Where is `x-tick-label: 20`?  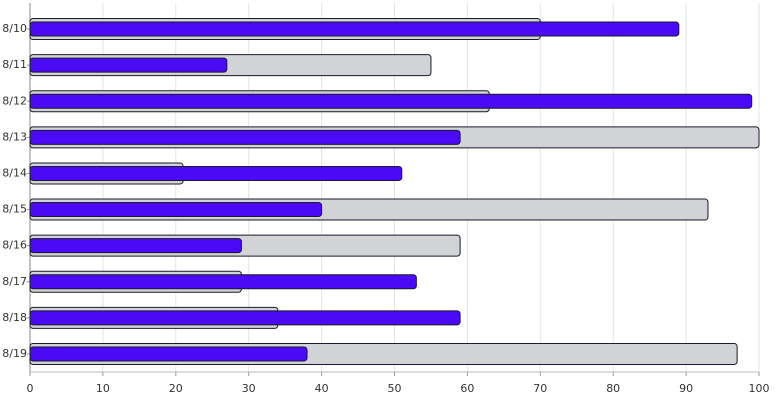
x-tick-label: 20 is located at coordinates (176, 388).